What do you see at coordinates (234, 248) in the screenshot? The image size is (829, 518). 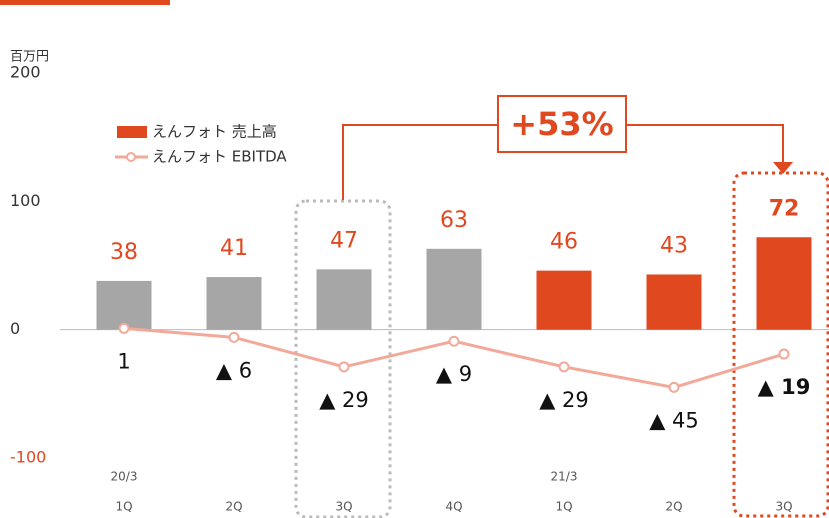 I see `bar-label: 41` at bounding box center [234, 248].